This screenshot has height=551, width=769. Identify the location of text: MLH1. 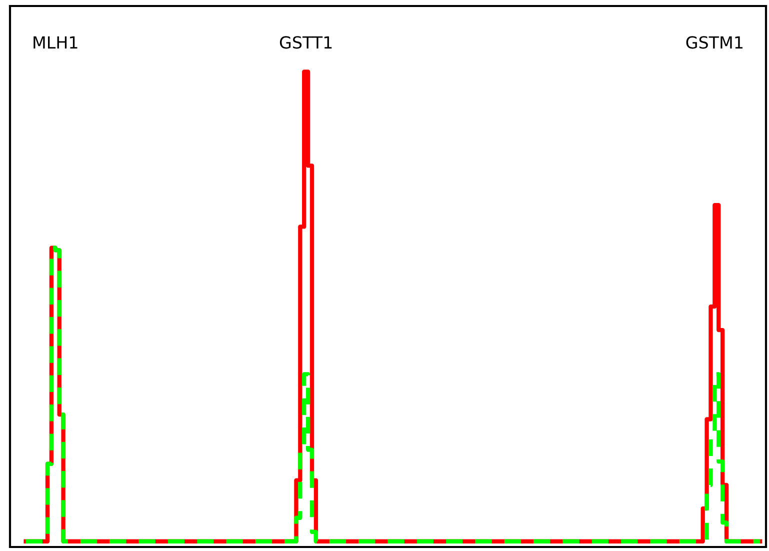
(56, 42).